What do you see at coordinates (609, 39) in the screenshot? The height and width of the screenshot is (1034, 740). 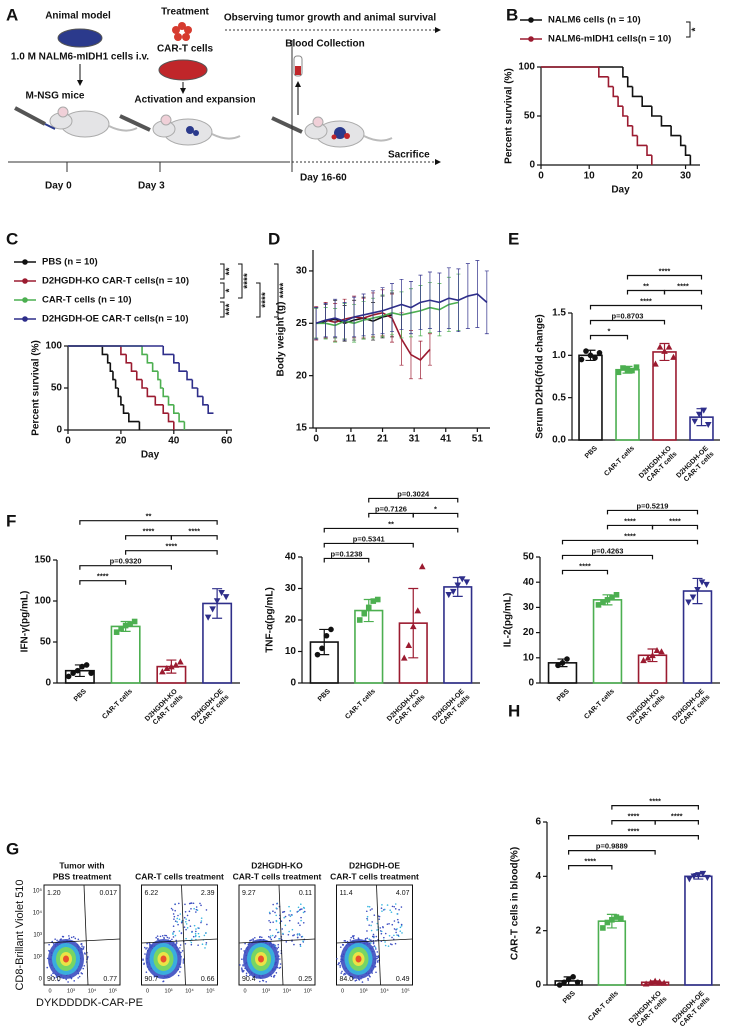 I see `legend-label: NALM6-mIDH1 cells(n = 10)` at bounding box center [609, 39].